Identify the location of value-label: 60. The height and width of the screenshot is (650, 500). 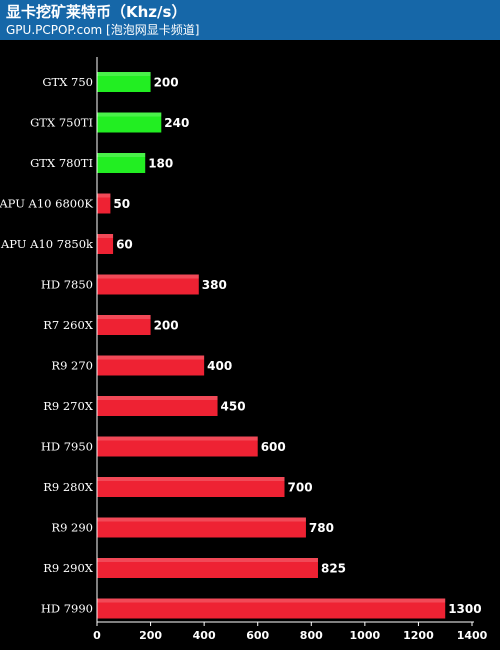
(124, 245).